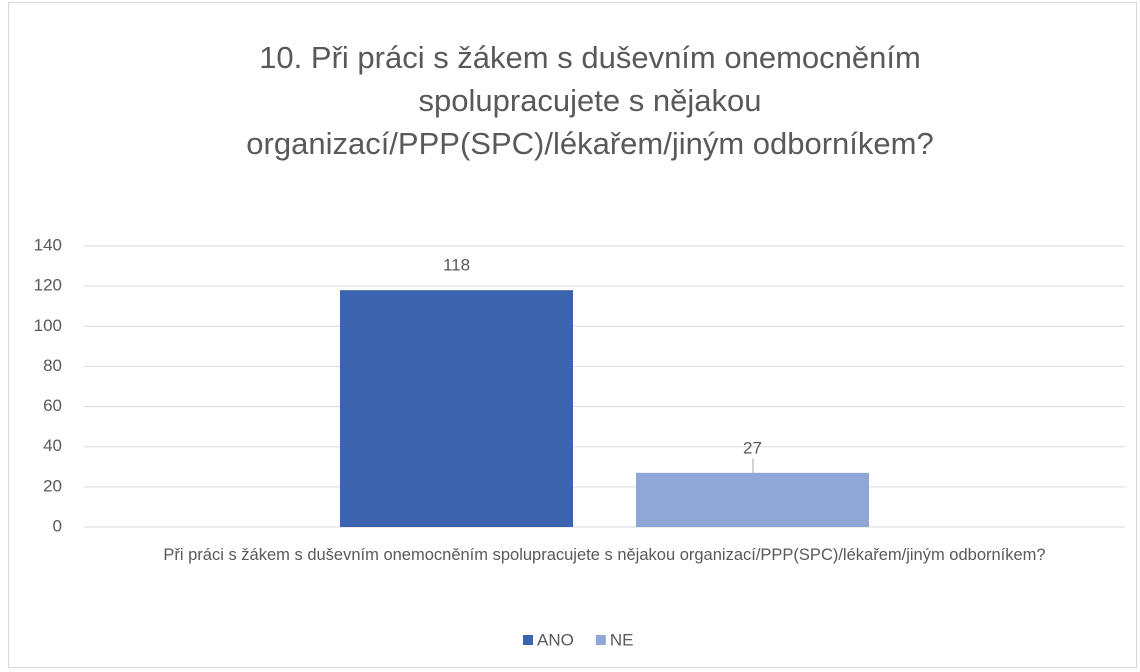  I want to click on data-label: 118, so click(456, 265).